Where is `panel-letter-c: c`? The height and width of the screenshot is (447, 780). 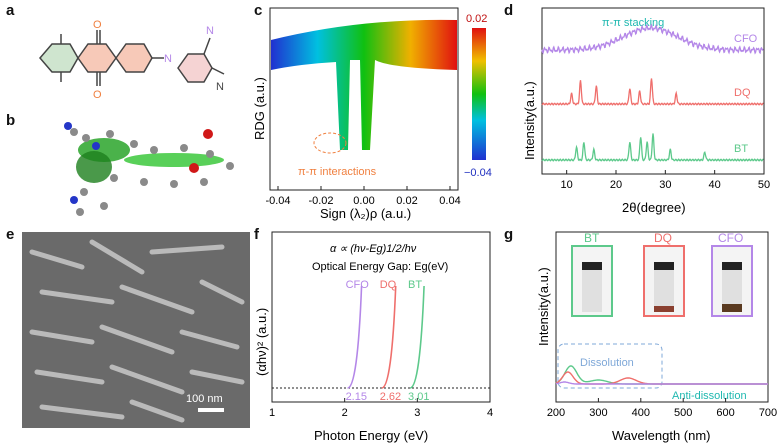
panel-letter-c: c is located at coordinates (258, 10).